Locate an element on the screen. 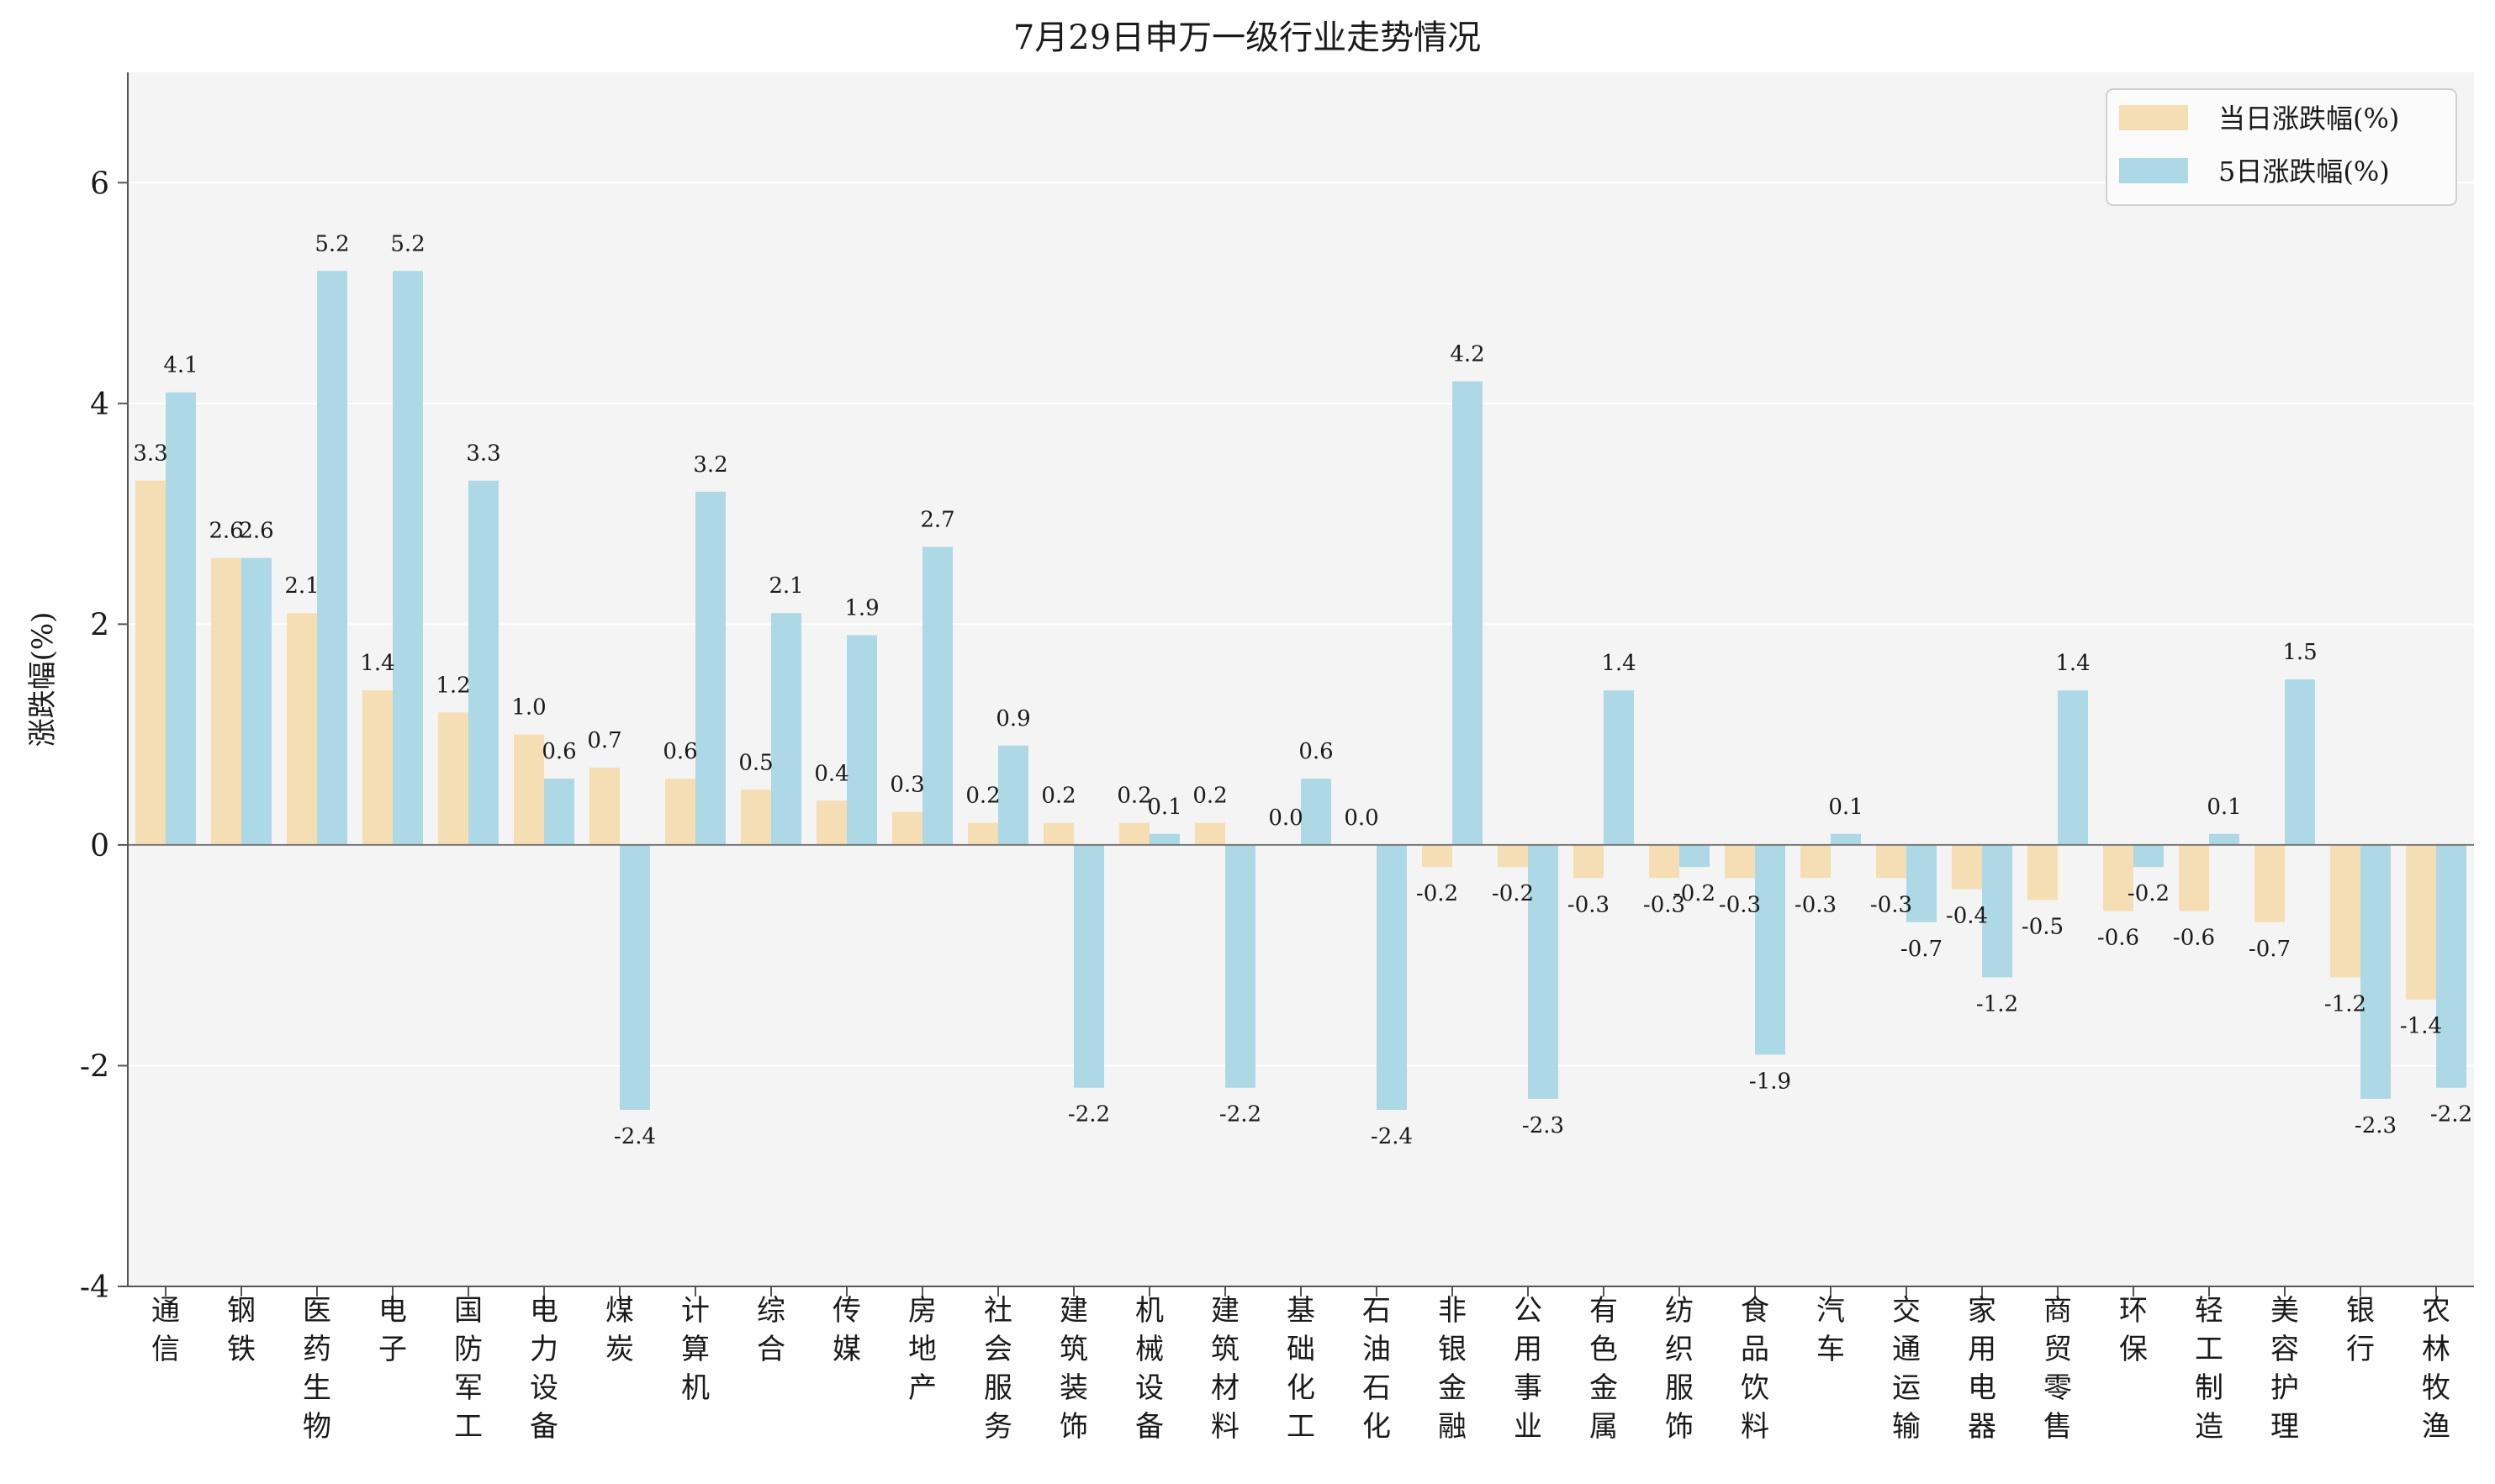 Image resolution: width=2495 pixels, height=1484 pixels. category-label: 家用电器 is located at coordinates (1982, 1369).